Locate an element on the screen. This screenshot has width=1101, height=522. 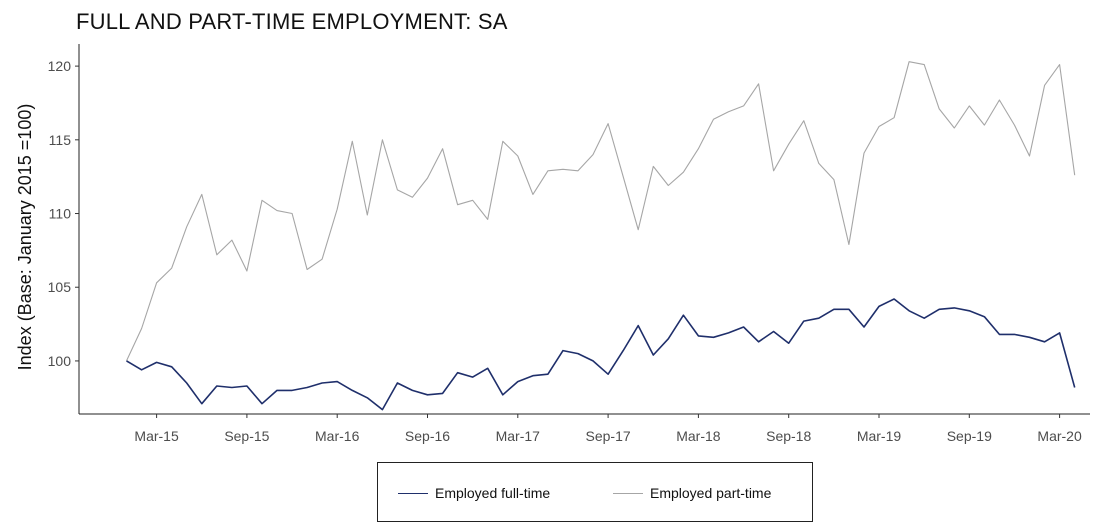
x-tick-label: Sep-16 is located at coordinates (427, 436).